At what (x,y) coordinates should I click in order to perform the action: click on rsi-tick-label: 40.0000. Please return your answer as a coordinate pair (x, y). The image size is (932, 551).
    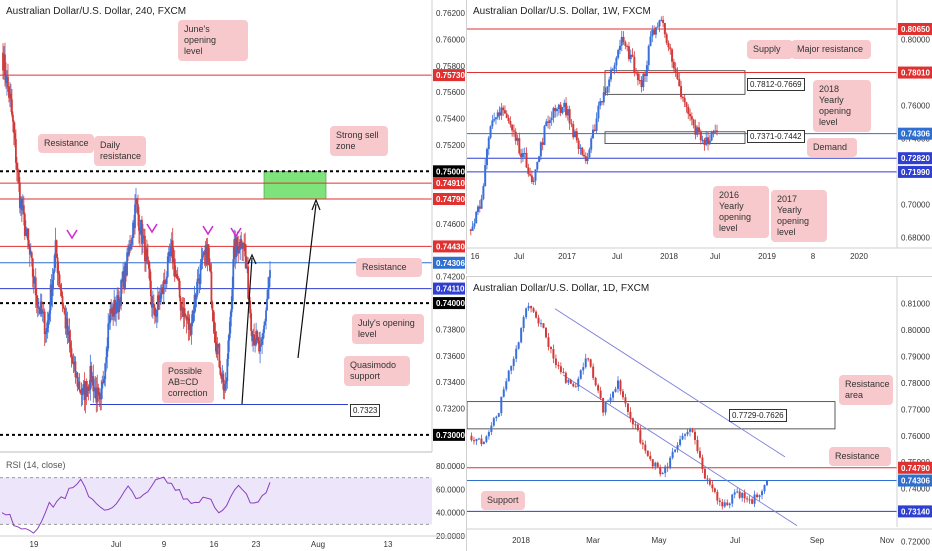
    Looking at the image, I should click on (450, 513).